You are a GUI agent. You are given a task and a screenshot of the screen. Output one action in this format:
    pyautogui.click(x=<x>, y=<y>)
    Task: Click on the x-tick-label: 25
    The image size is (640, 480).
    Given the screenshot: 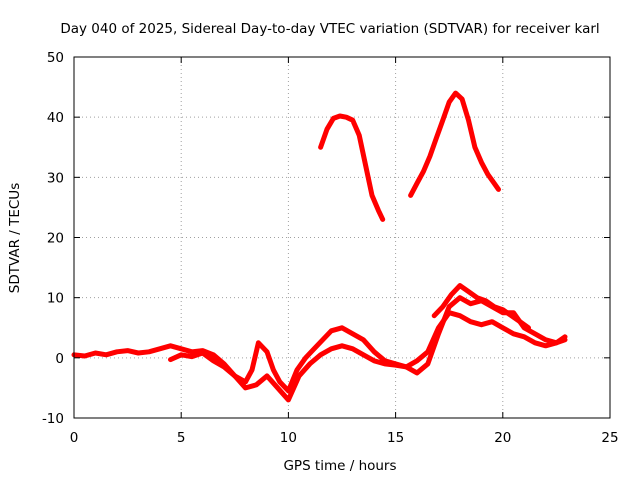 What is the action you would take?
    pyautogui.click(x=609, y=438)
    